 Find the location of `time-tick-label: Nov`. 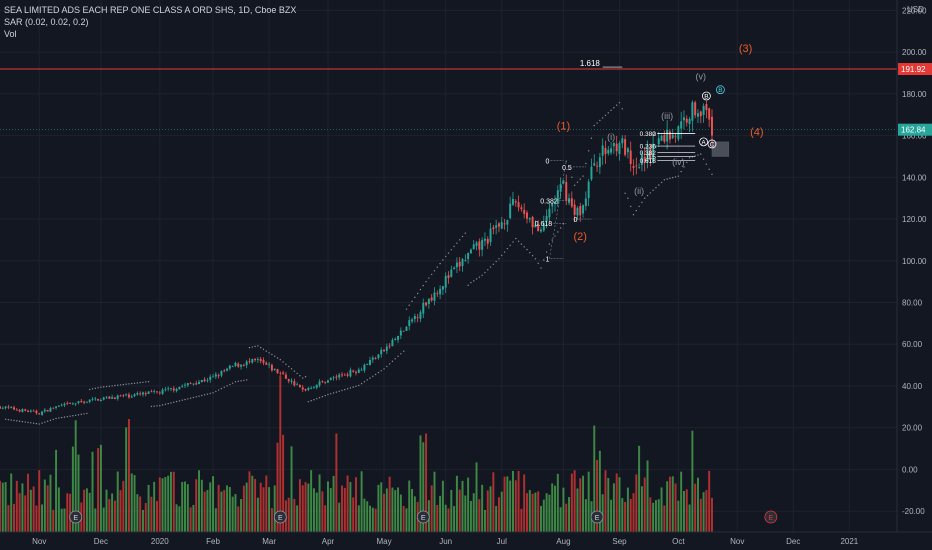

time-tick-label: Nov is located at coordinates (737, 541).